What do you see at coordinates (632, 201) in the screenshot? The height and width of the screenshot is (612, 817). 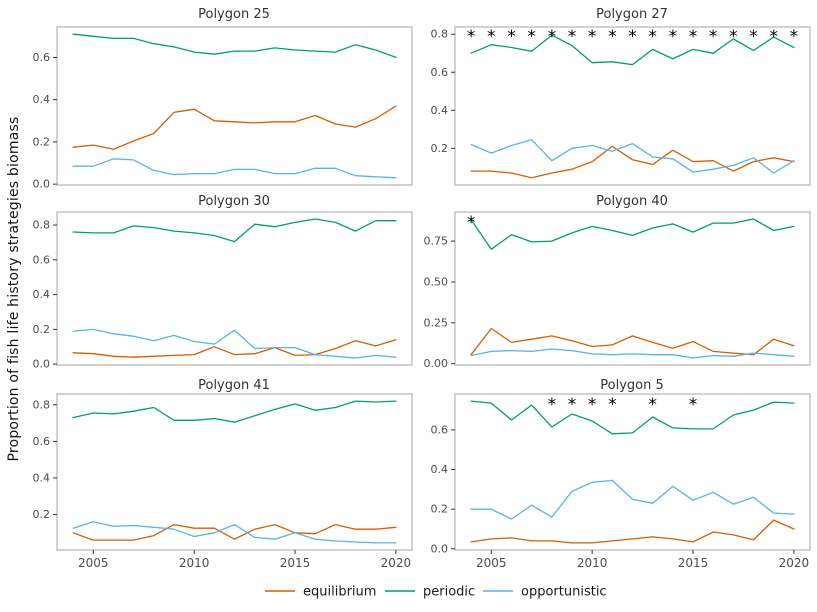 I see `facet-title-polygon-40: Polygon 40` at bounding box center [632, 201].